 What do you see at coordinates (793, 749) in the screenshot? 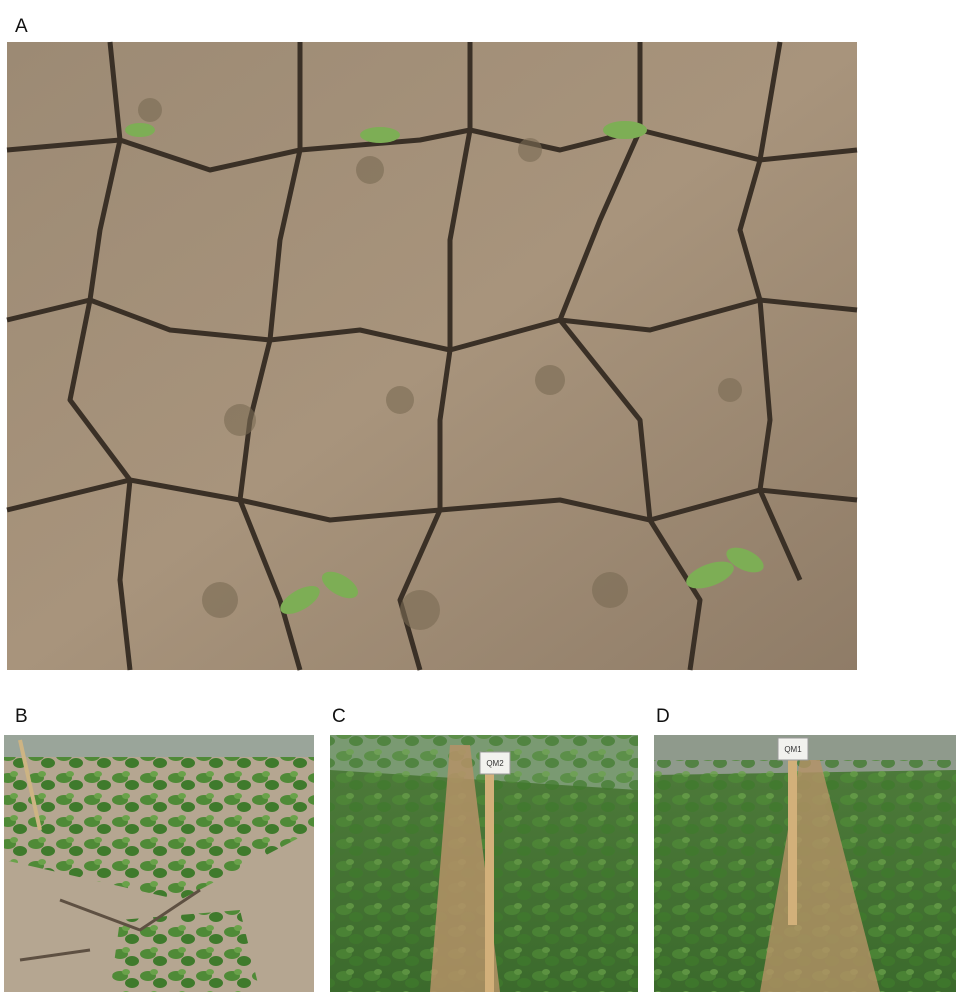
I see `sign-text: QM1` at bounding box center [793, 749].